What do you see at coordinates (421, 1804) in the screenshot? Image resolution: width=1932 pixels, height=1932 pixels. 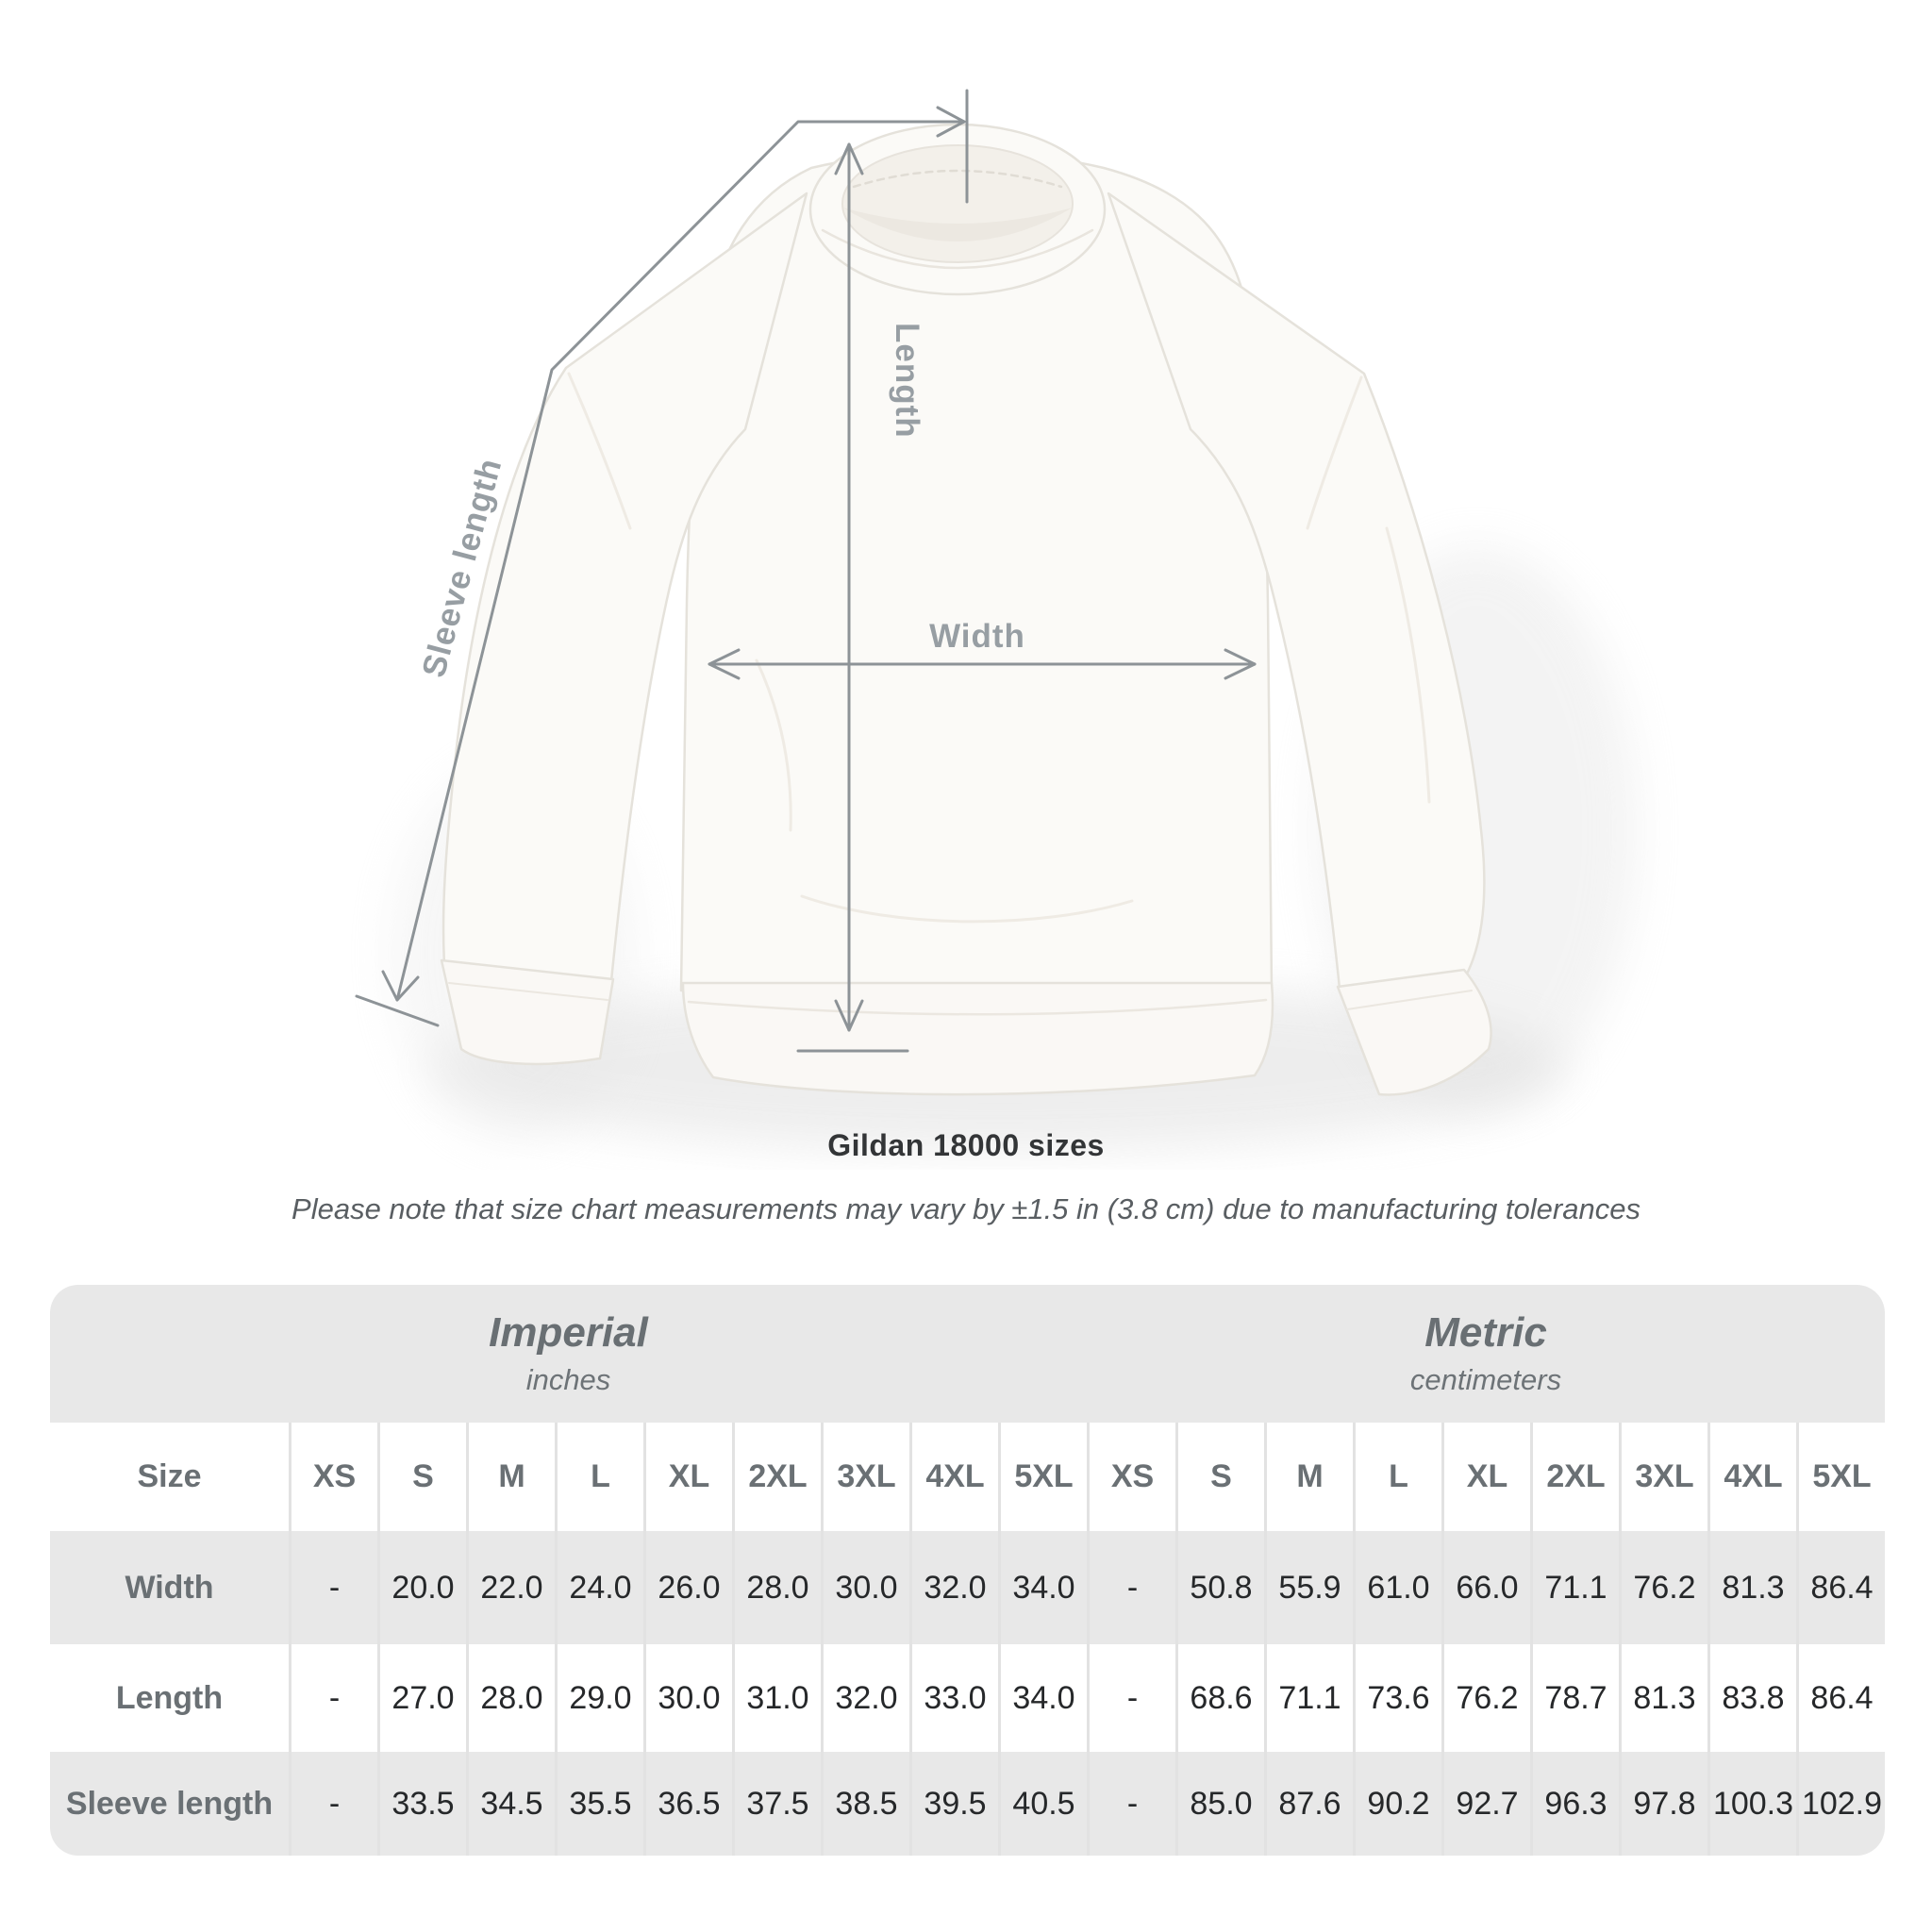 I see `value-cell-imperial-s: 33.5` at bounding box center [421, 1804].